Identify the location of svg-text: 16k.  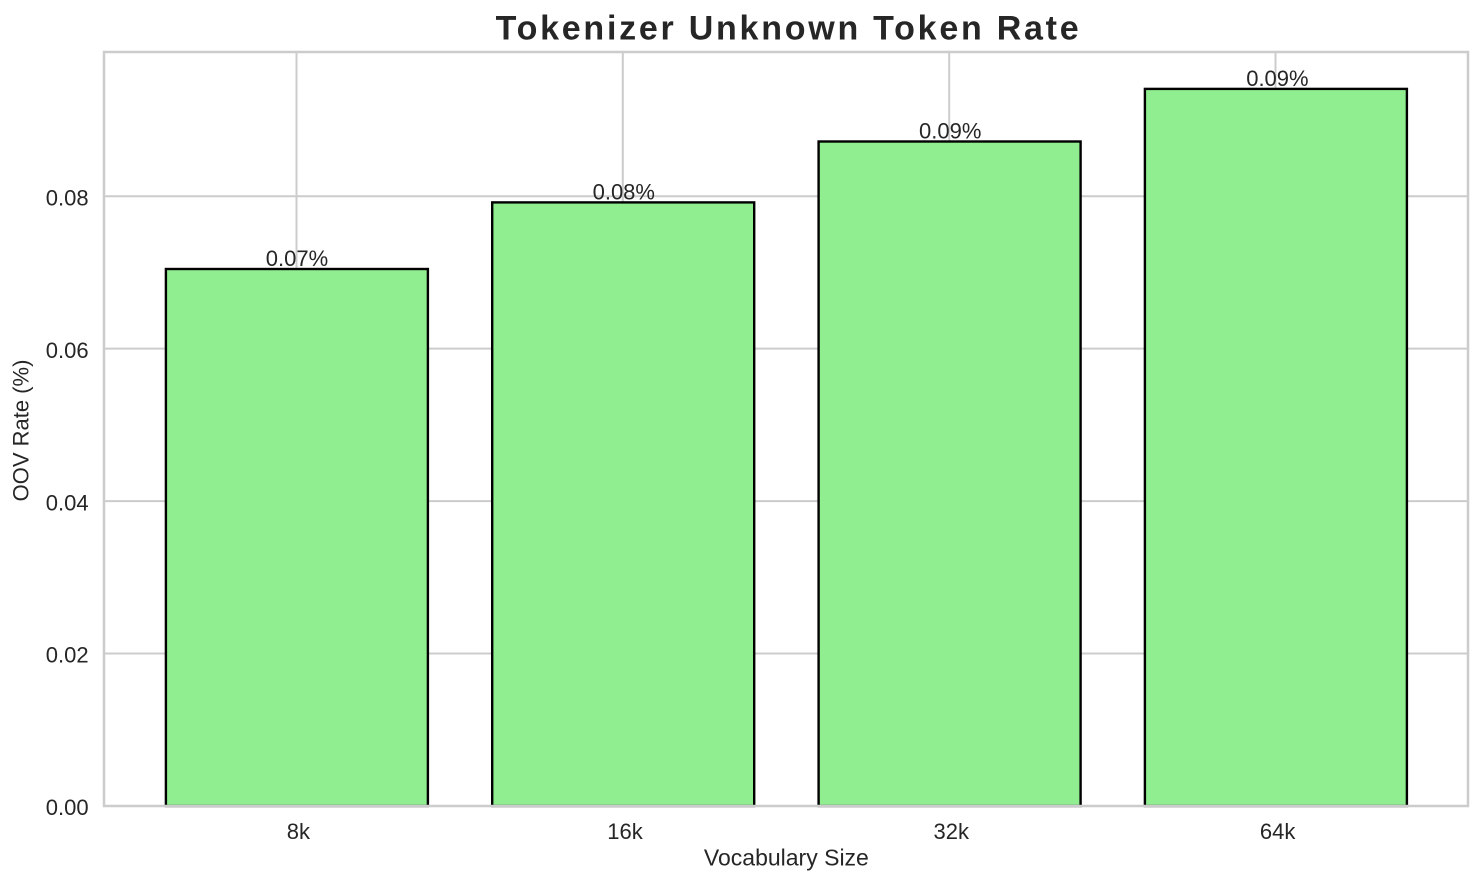
(625, 831).